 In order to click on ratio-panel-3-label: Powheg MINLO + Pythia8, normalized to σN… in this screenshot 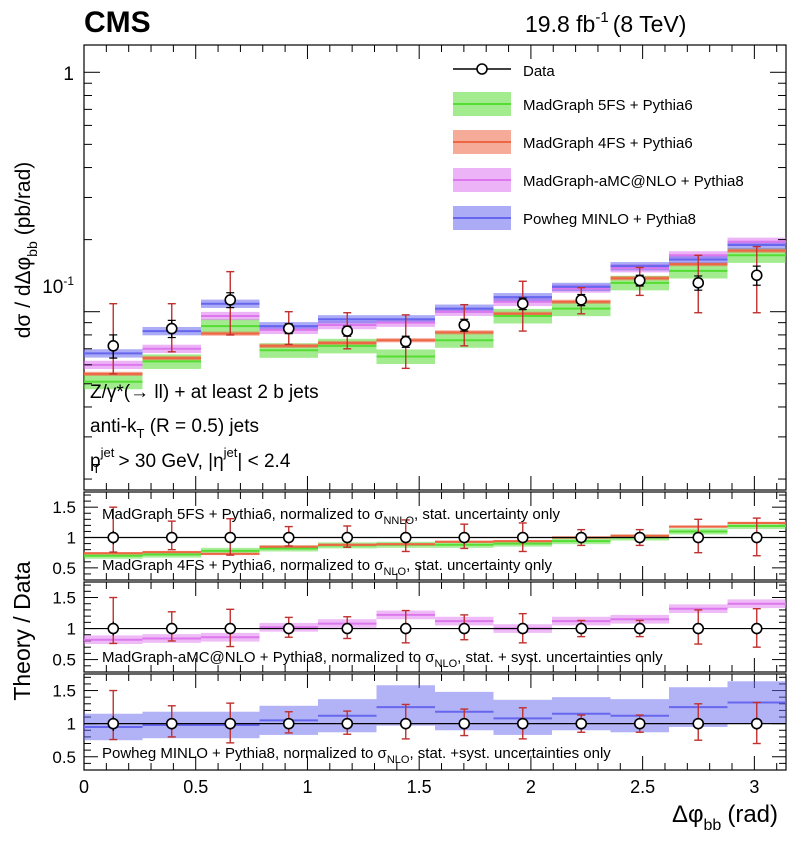, I will do `click(356, 755)`.